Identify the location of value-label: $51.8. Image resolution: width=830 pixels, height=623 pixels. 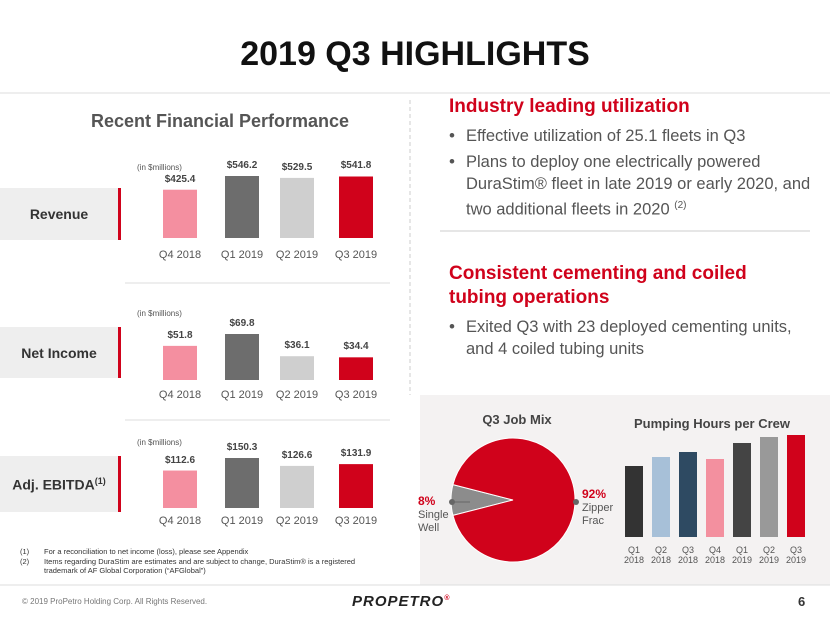
(180, 335).